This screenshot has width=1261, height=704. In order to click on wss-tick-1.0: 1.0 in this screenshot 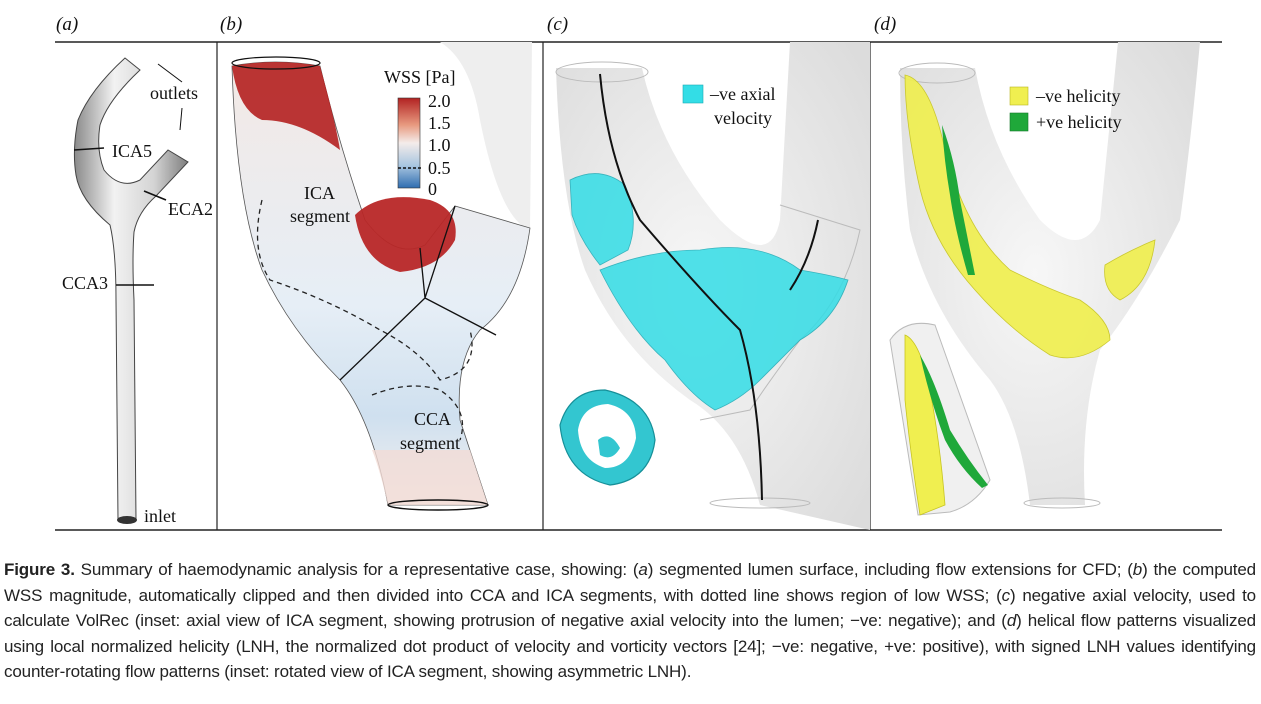, I will do `click(439, 145)`.